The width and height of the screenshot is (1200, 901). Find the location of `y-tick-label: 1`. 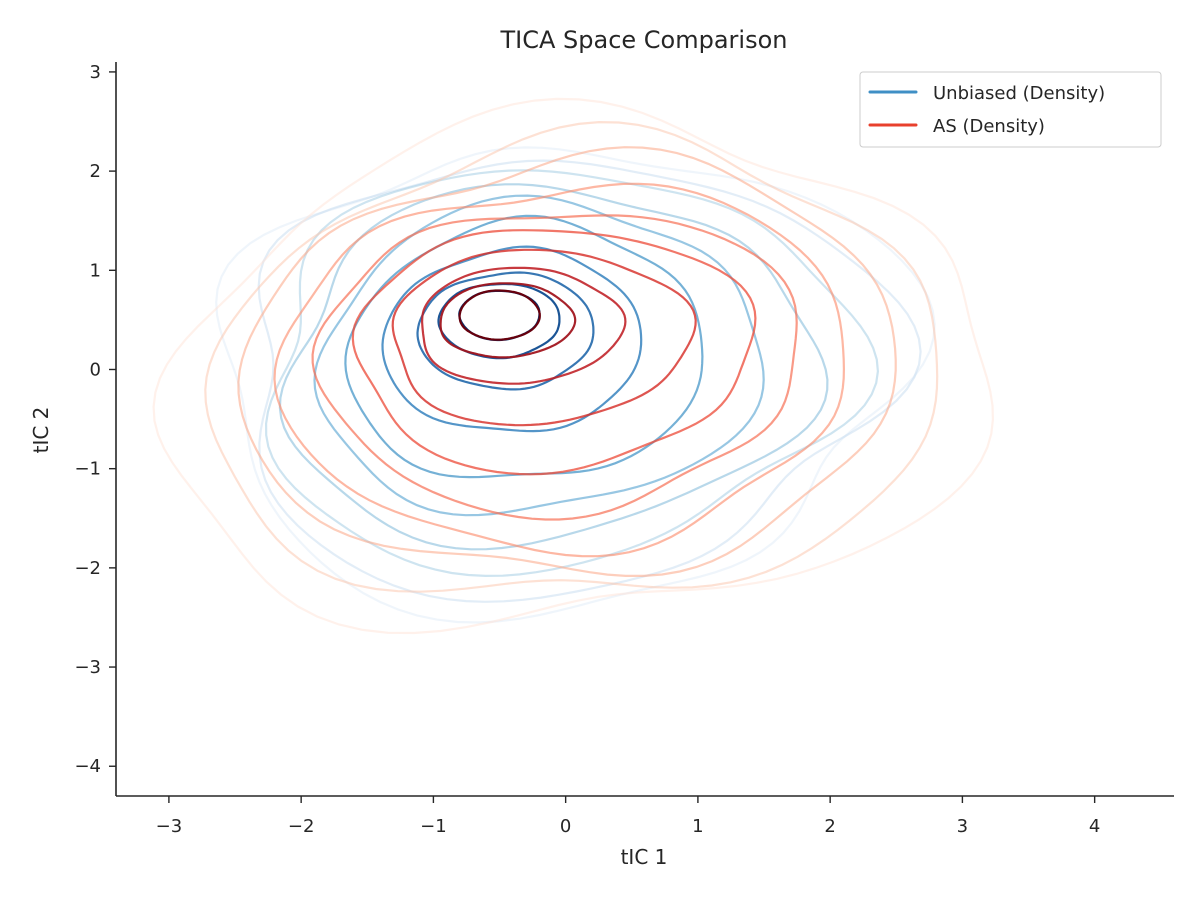

y-tick-label: 1 is located at coordinates (95, 270).